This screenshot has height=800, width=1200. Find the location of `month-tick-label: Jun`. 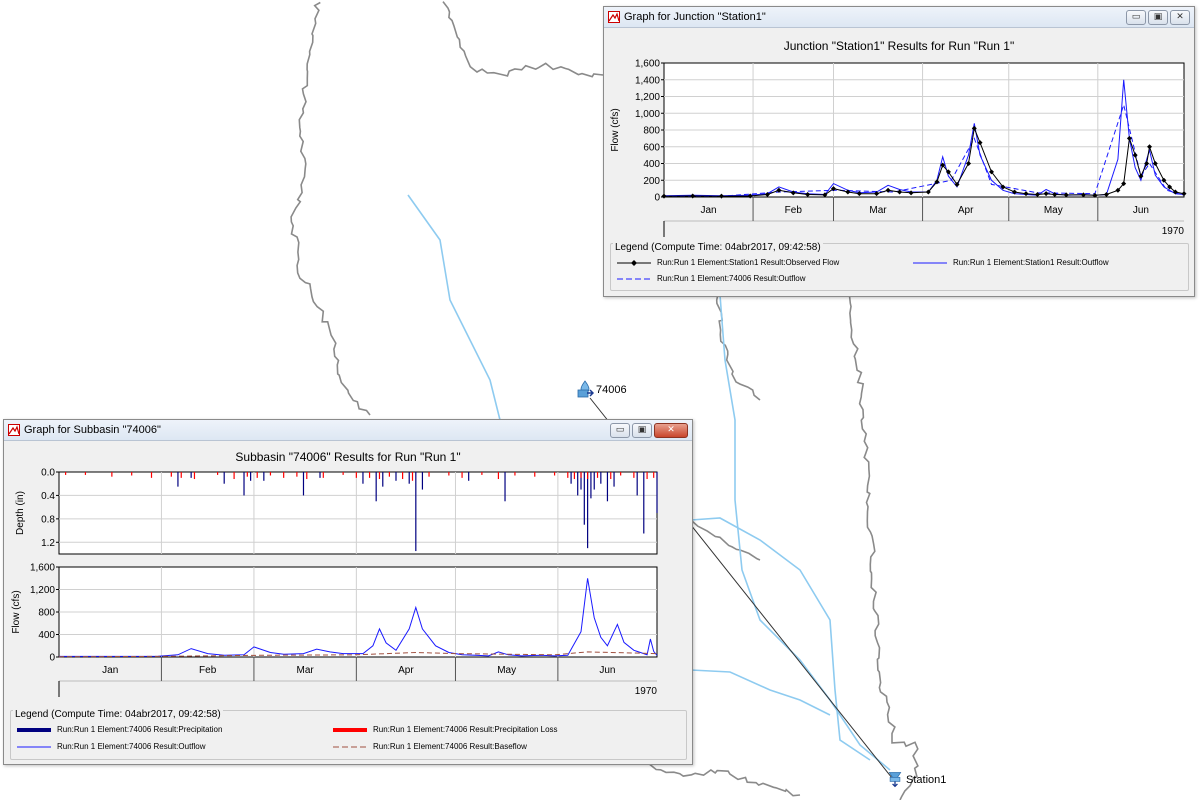

month-tick-label: Jun is located at coordinates (1141, 210).